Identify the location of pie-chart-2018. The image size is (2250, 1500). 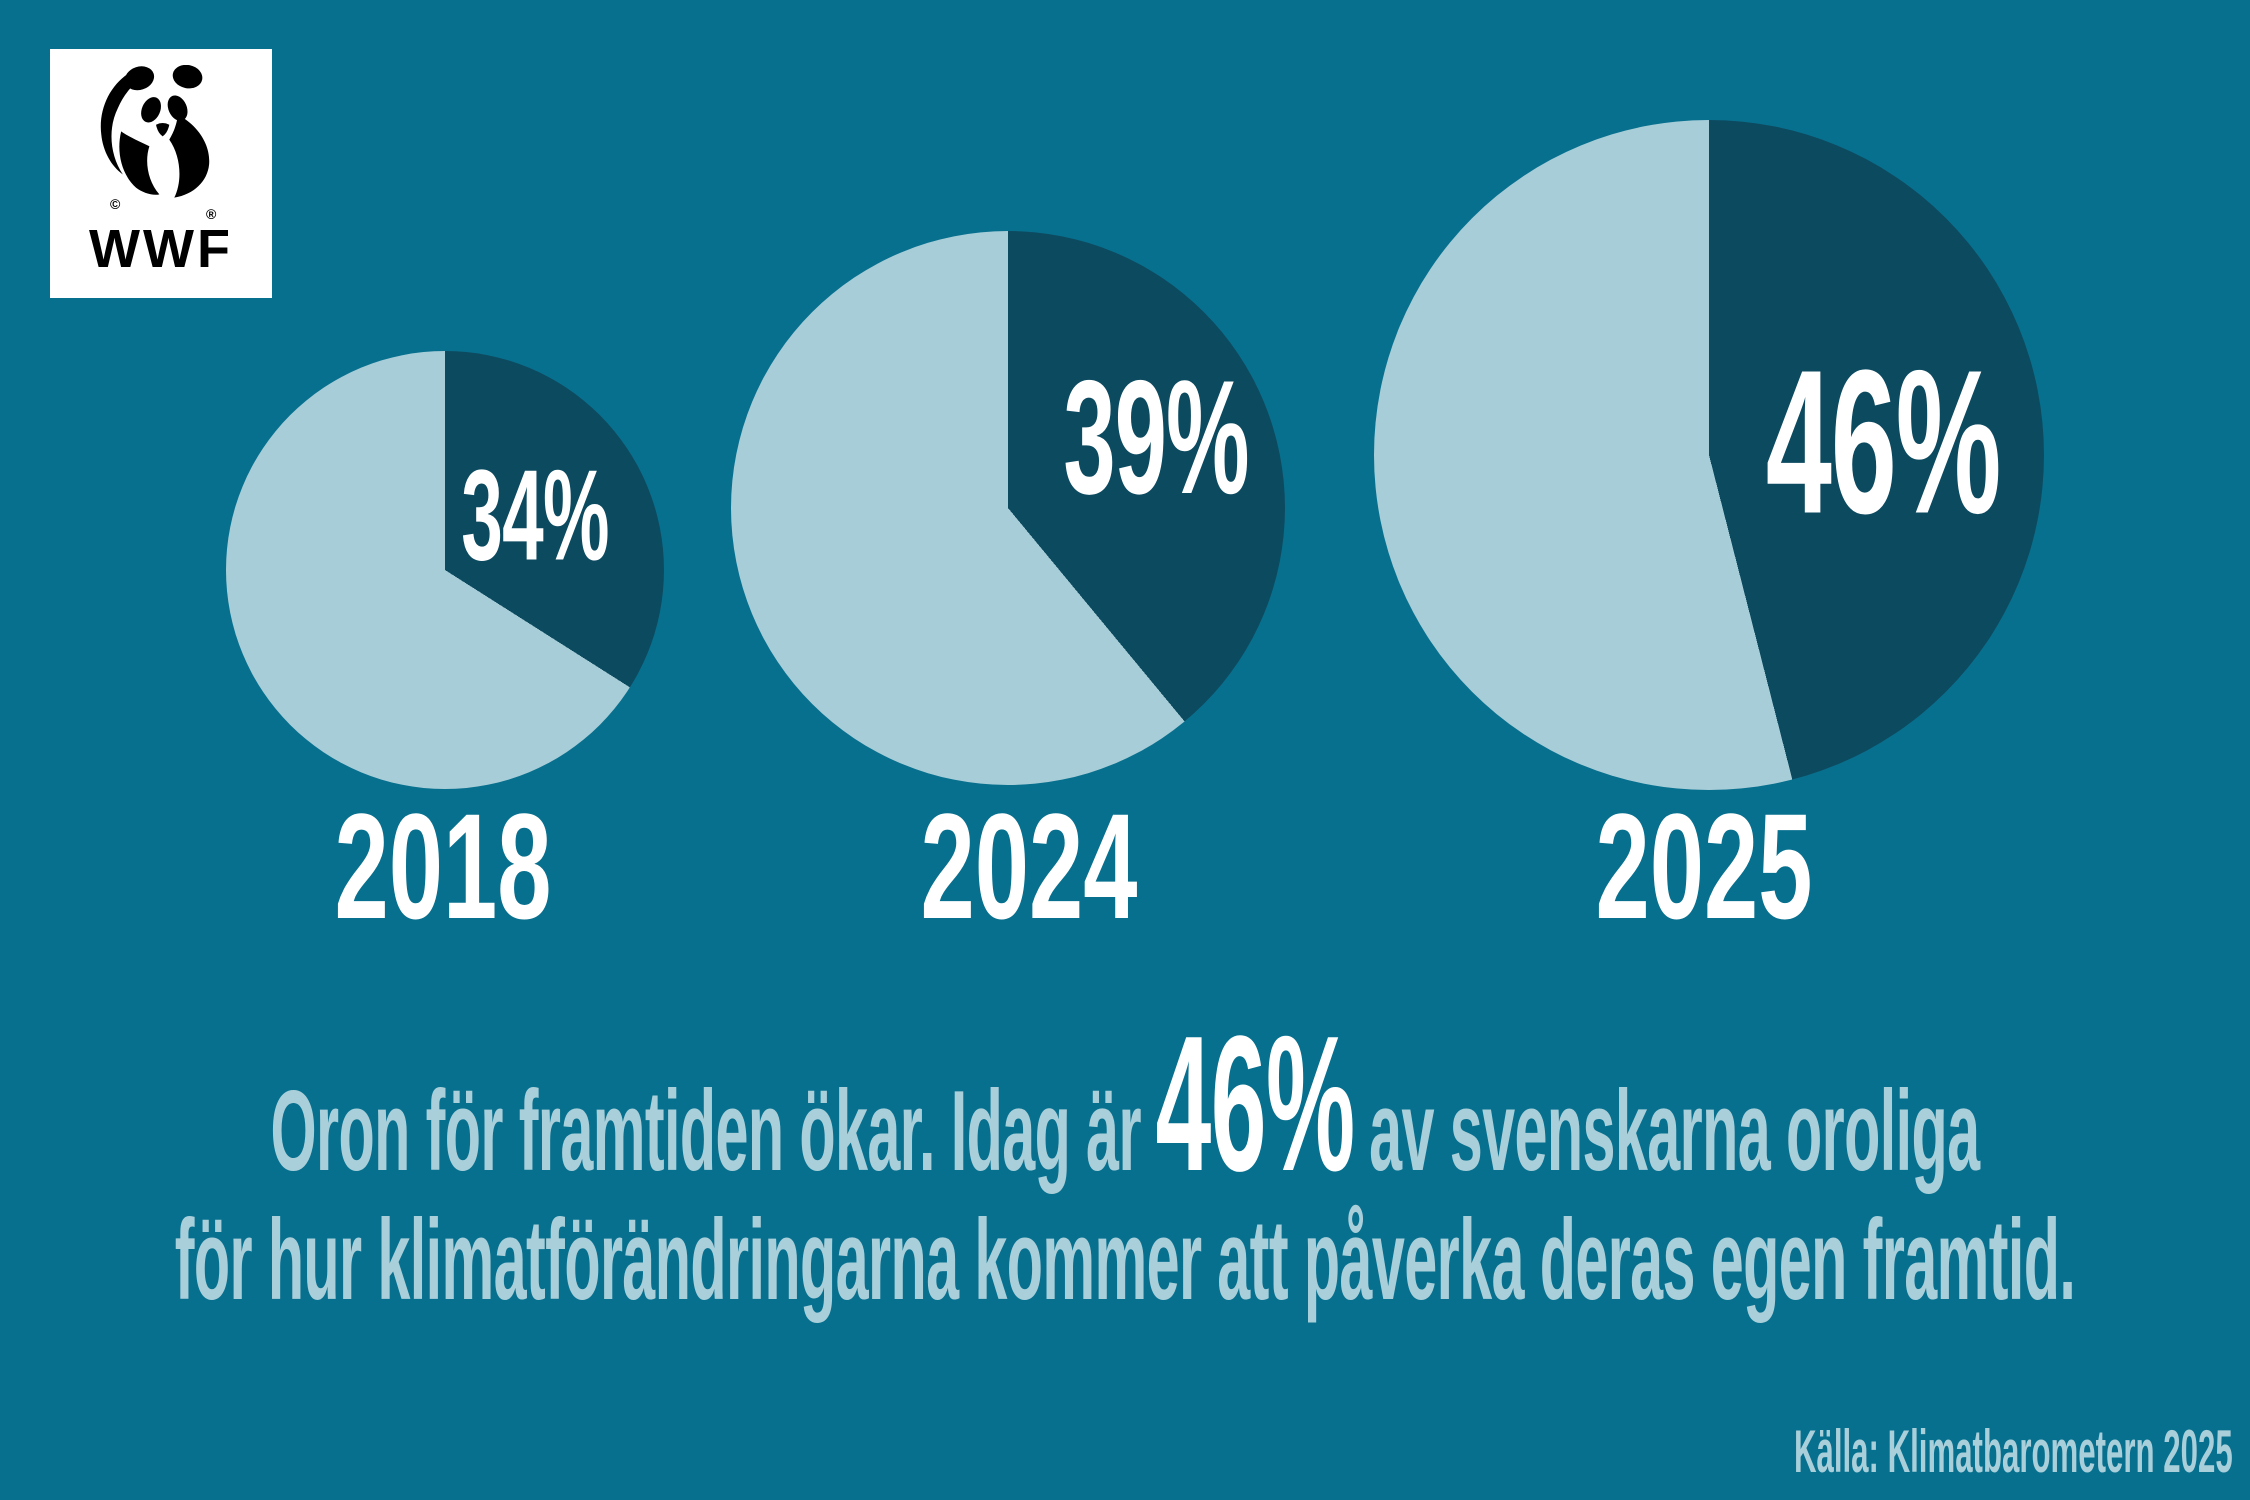
(445, 570).